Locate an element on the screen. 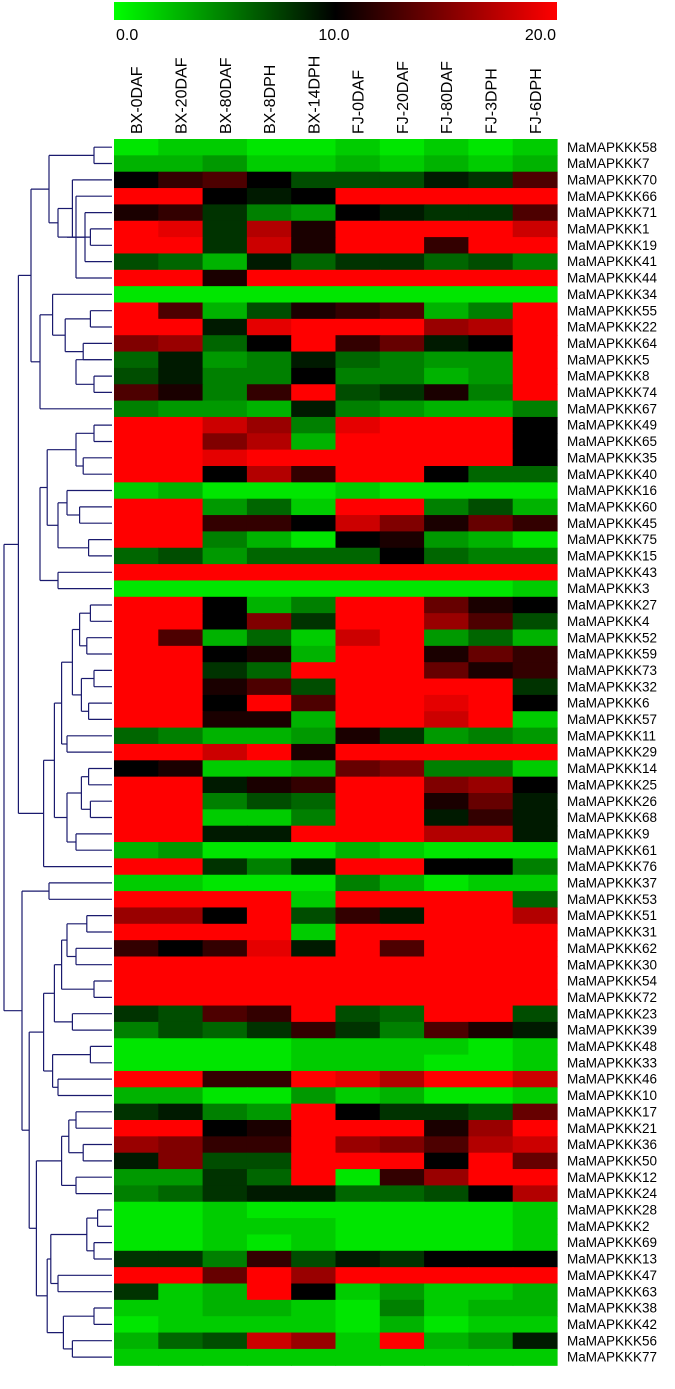 This screenshot has height=1389, width=675. row-label: MaMAPKKK4 is located at coordinates (608, 621).